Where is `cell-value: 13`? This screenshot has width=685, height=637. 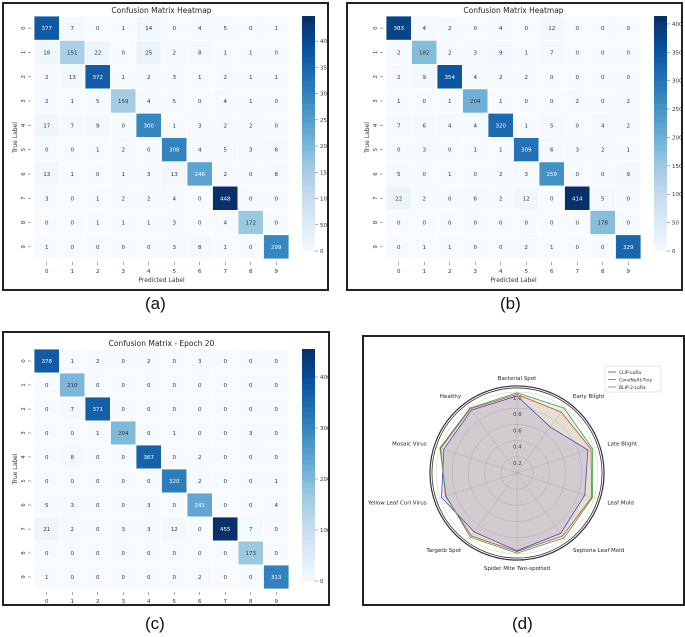
cell-value: 13 is located at coordinates (72, 78).